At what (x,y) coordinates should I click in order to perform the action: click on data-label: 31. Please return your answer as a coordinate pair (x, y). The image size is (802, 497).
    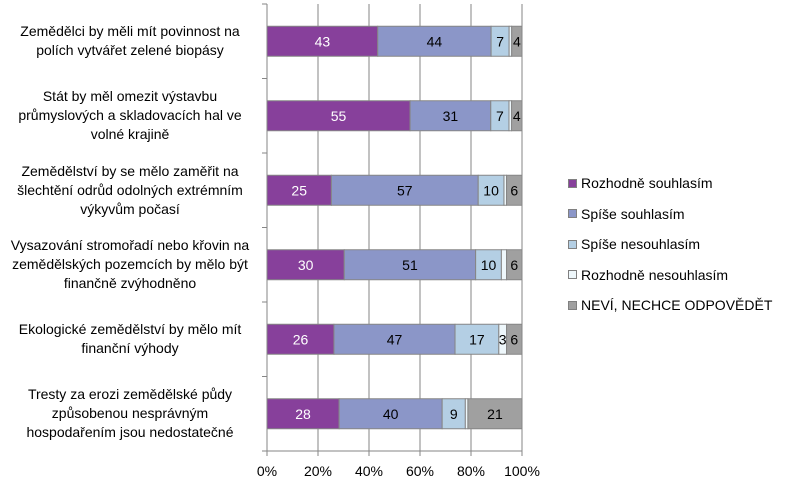
    Looking at the image, I should click on (451, 116).